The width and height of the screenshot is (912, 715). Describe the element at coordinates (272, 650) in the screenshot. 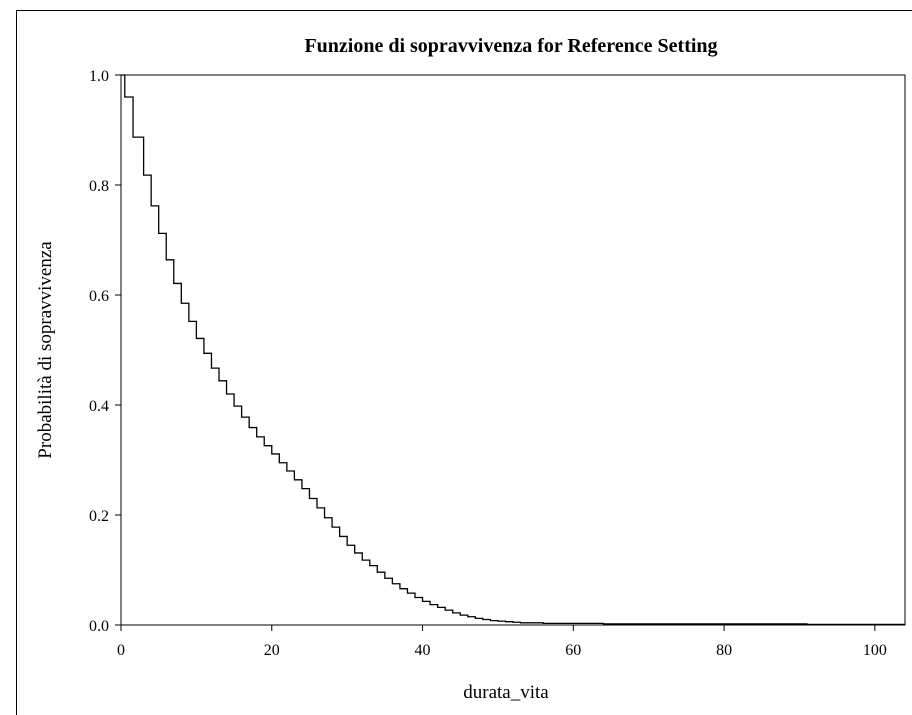

I see `x-tick-label: 20` at that location.